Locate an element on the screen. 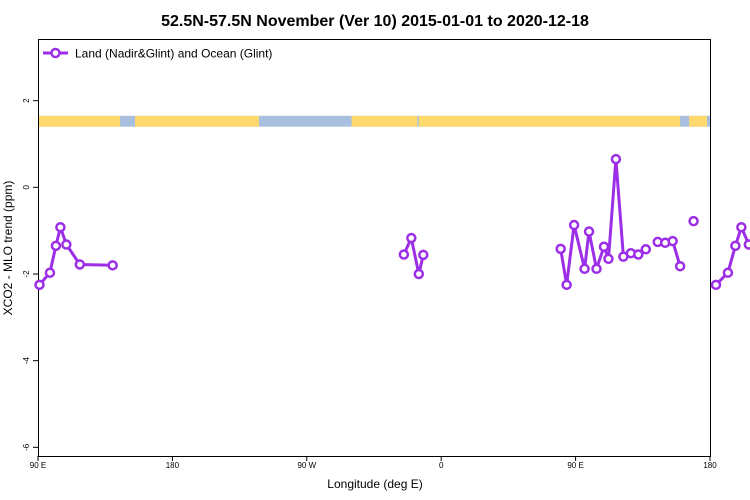  legend-label: Land (Nadir&Glint) and Ocean (Glint) is located at coordinates (173, 54).